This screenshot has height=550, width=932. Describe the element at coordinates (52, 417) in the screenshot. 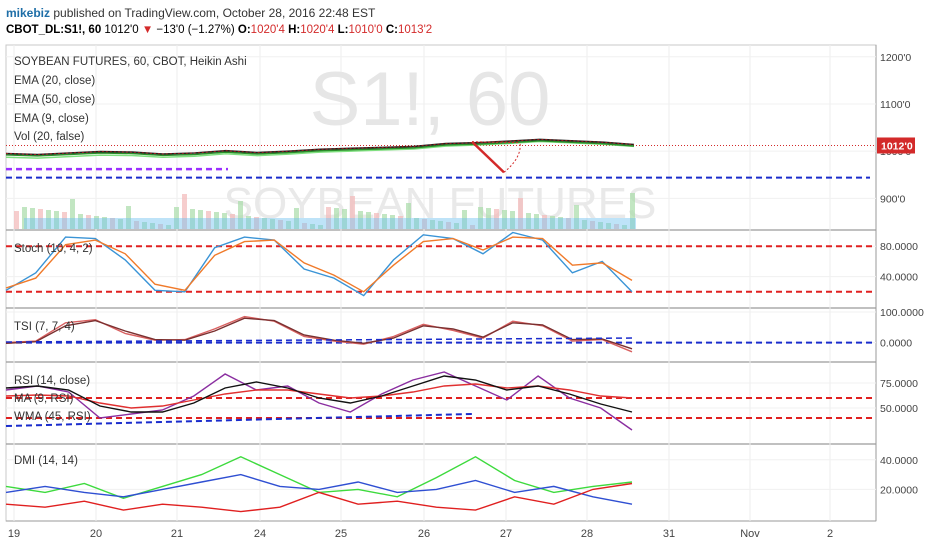

I see `legend-rsi-wma: WMA (45, RSI)` at that location.